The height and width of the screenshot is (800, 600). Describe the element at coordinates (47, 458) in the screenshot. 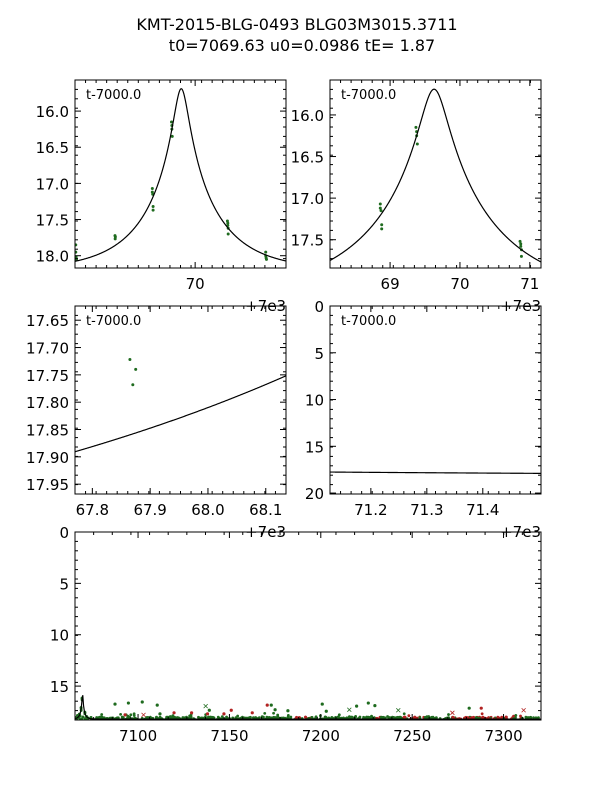

I see `y-tick-label: 17.90` at that location.